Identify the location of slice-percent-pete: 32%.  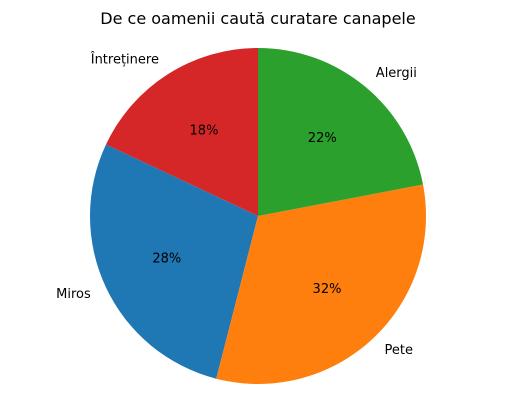
(327, 289).